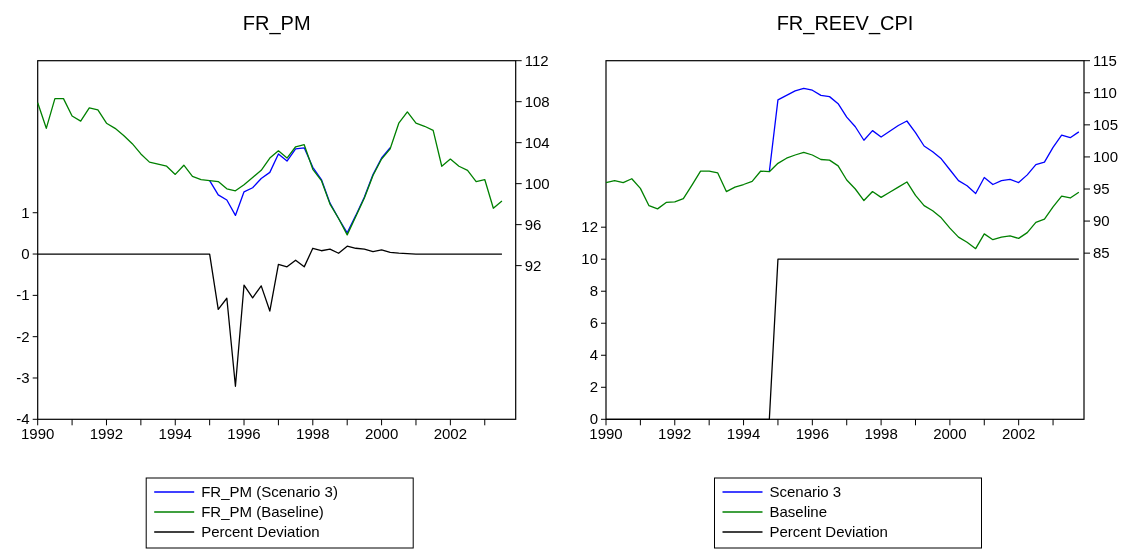 The height and width of the screenshot is (556, 1139). Describe the element at coordinates (1101, 188) in the screenshot. I see `y2-tick-label: 95` at that location.